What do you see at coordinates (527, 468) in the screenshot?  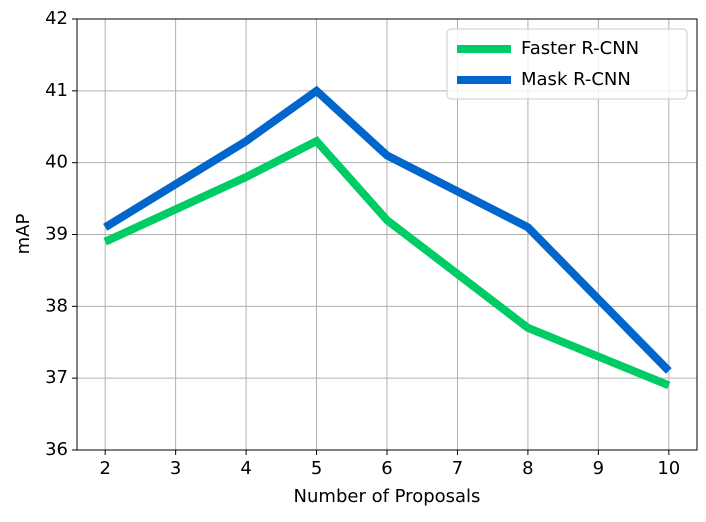 I see `x-tick-label: 8` at bounding box center [527, 468].